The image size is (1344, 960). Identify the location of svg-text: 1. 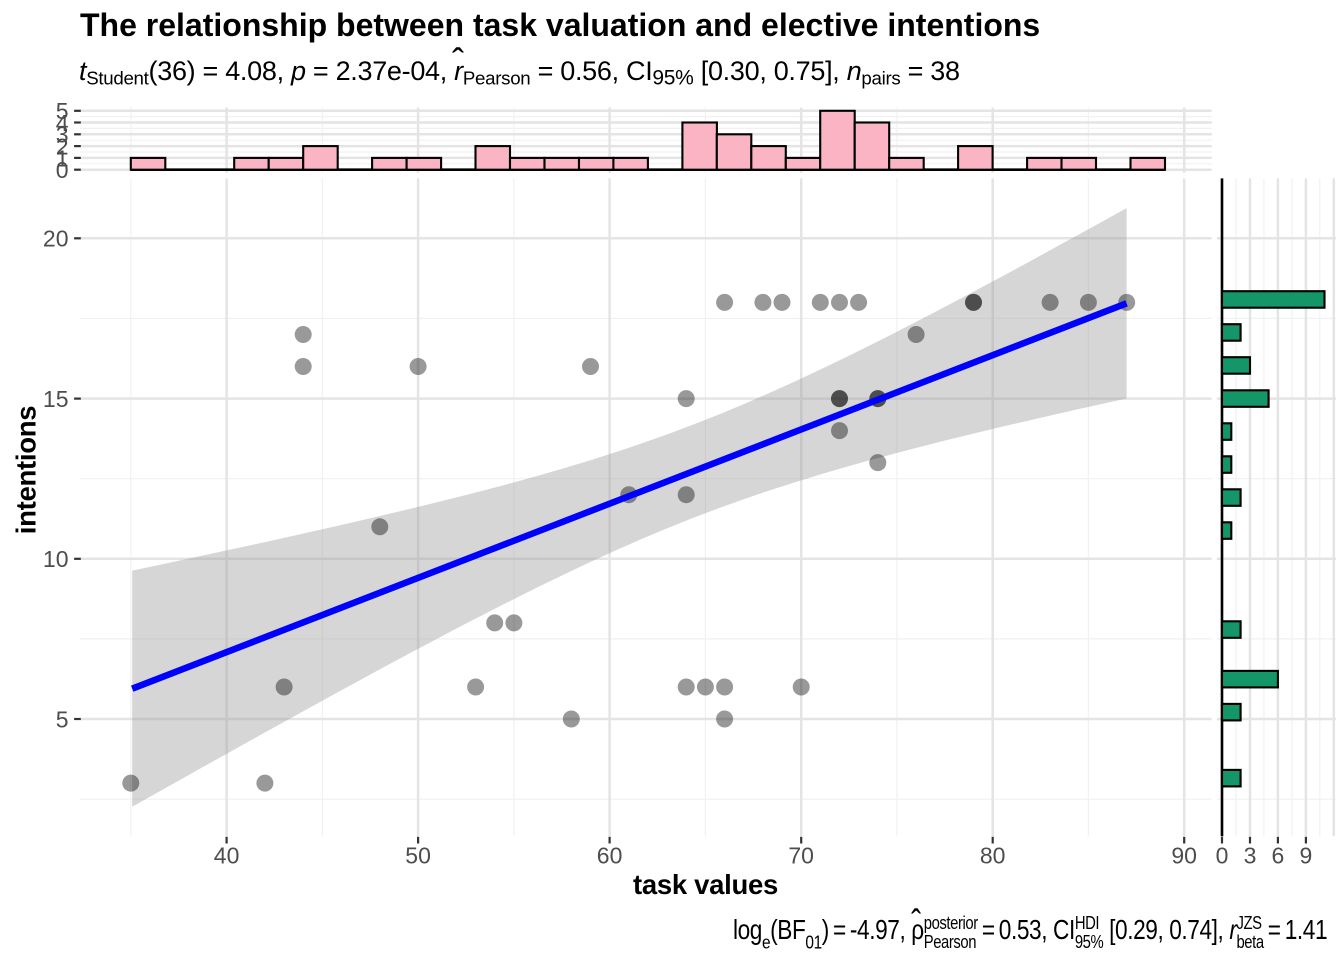
(62, 158).